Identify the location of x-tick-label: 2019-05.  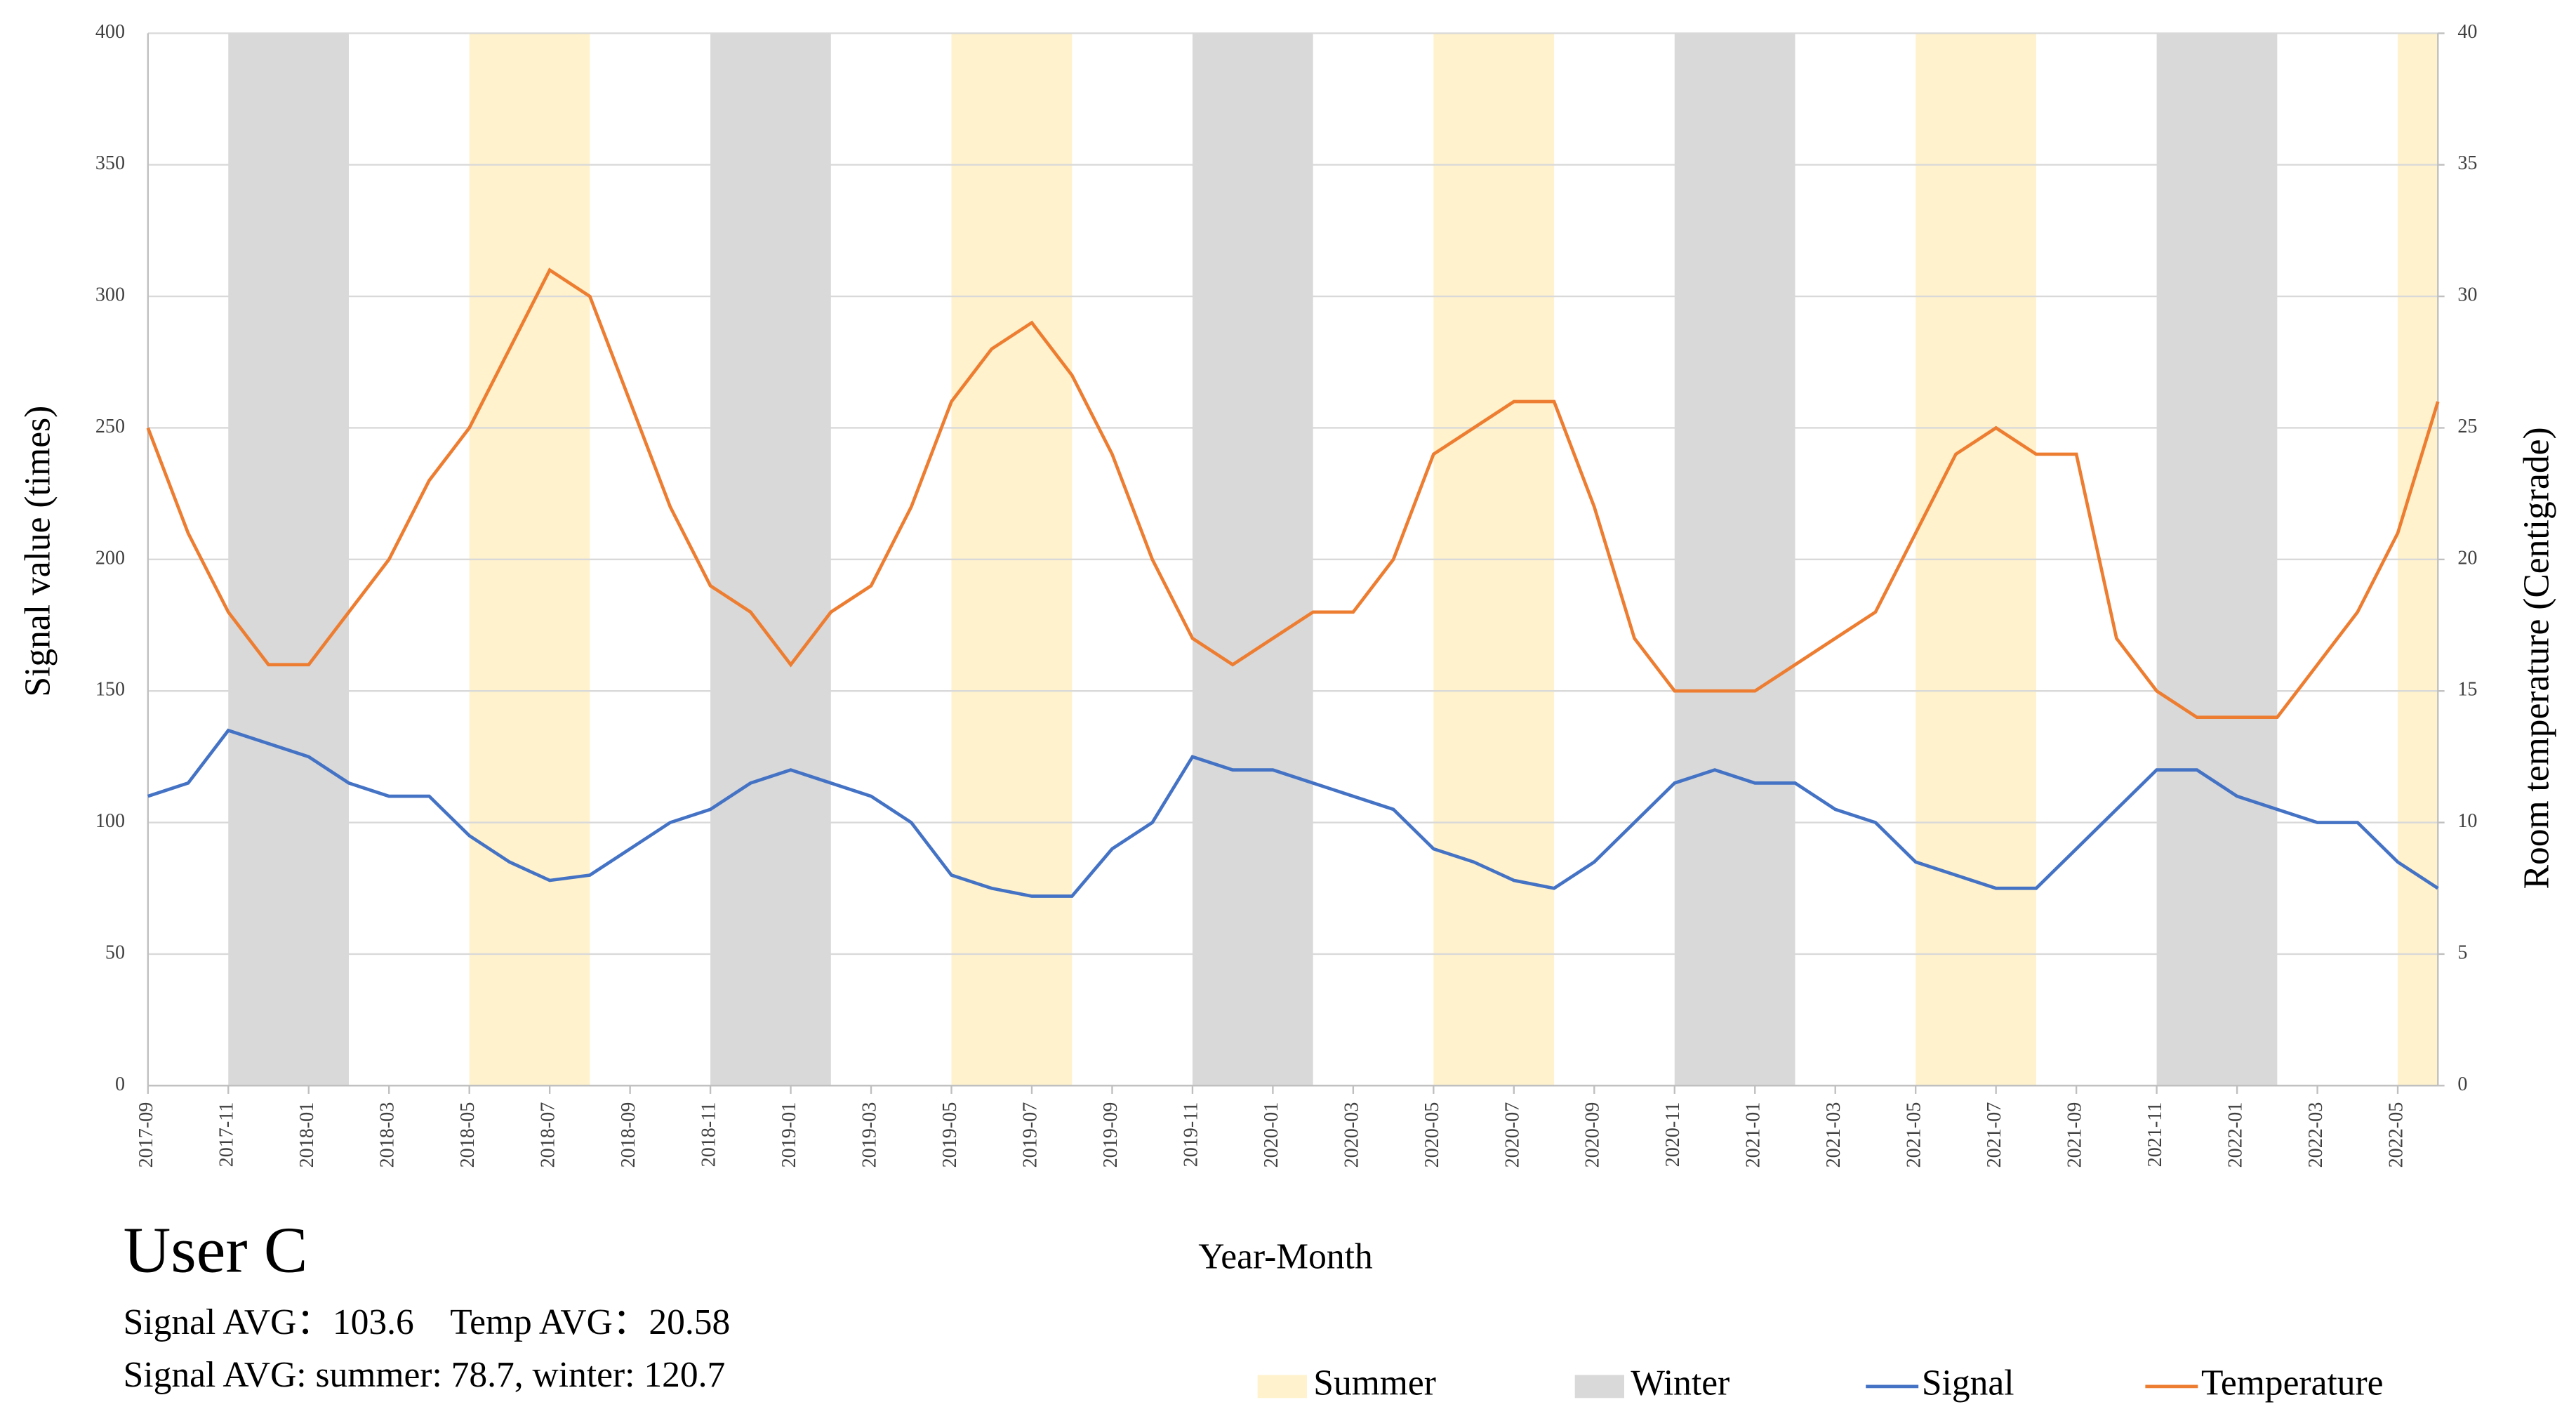
(950, 1135).